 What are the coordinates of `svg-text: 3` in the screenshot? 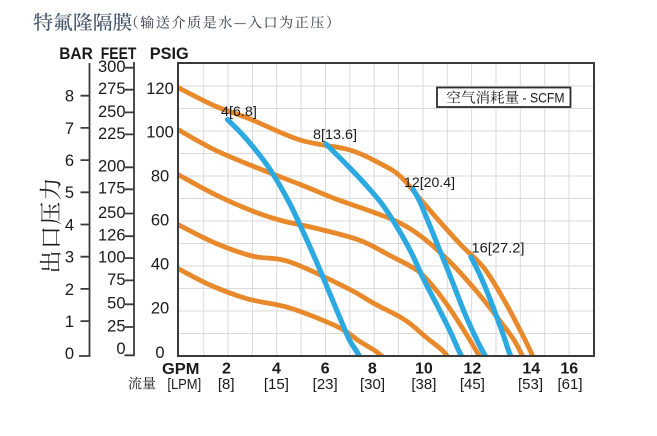 It's located at (69, 258).